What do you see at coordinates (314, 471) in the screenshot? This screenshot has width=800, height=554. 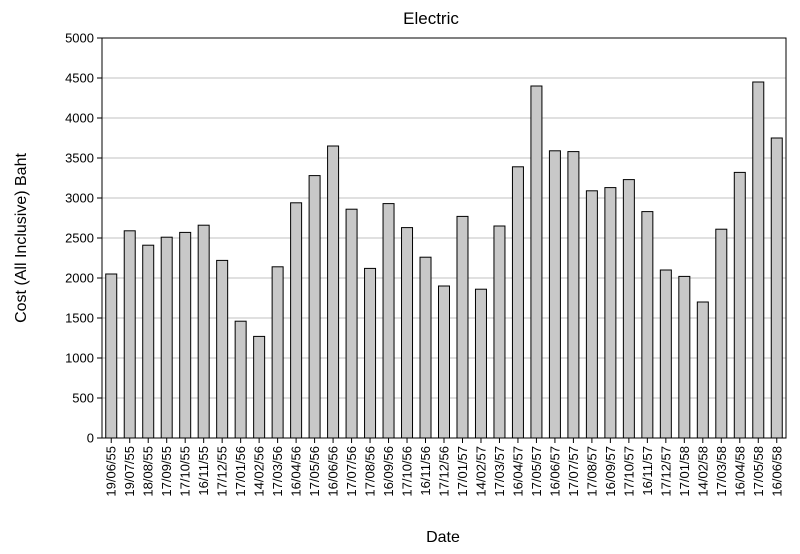 I see `x-tick-label: 17/05/56` at bounding box center [314, 471].